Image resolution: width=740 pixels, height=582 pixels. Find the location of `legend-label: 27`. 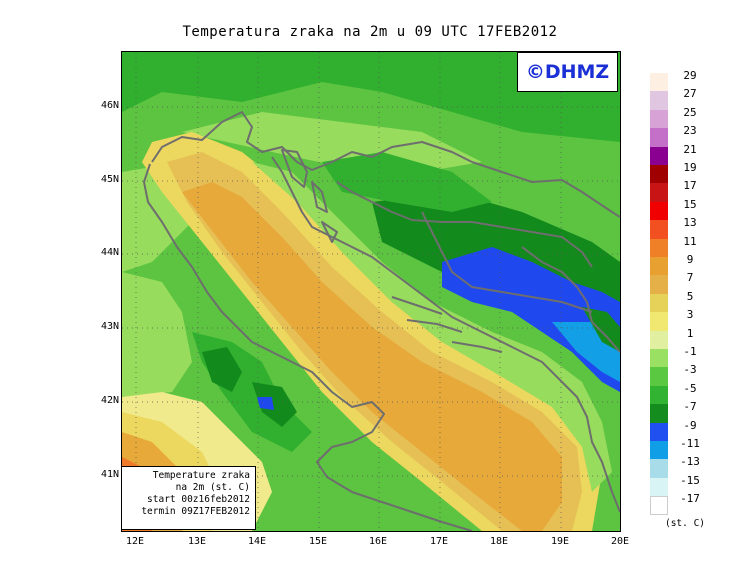

legend-label: 27 is located at coordinates (690, 94).